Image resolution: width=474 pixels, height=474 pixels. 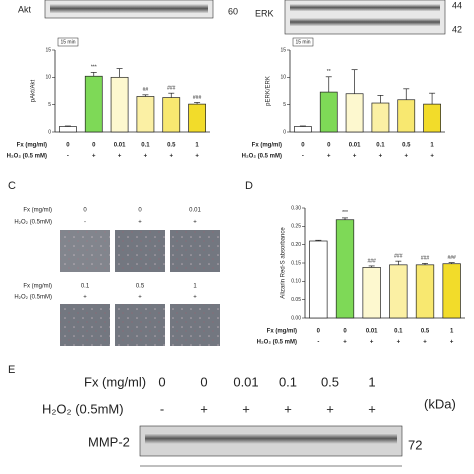 I want to click on blot-label: ERK, so click(x=264, y=13).